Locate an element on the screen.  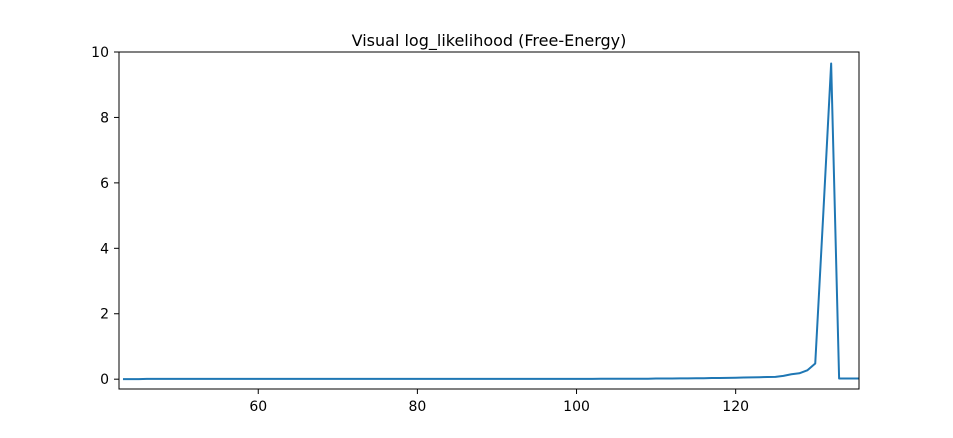
chart-title: Visual log_likelihood (Free-Energy) is located at coordinates (489, 41).